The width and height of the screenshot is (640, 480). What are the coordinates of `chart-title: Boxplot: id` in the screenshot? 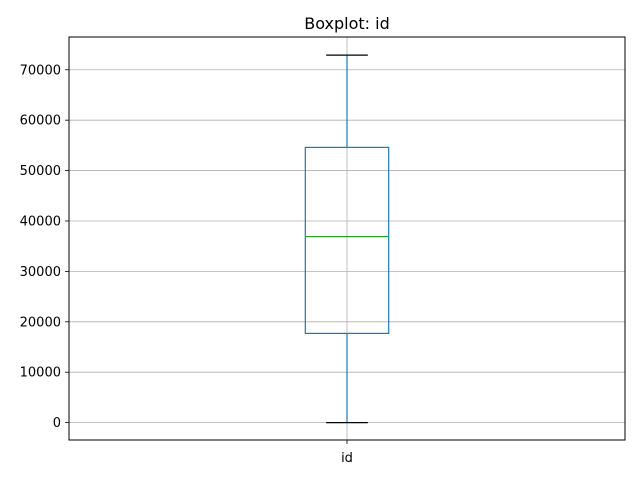 It's located at (346, 23).